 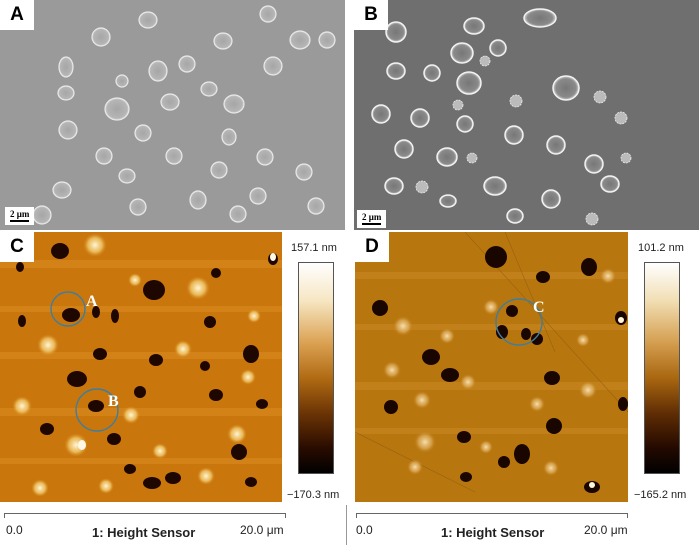 I want to click on panel-c-x-tick-end, so click(x=285, y=515).